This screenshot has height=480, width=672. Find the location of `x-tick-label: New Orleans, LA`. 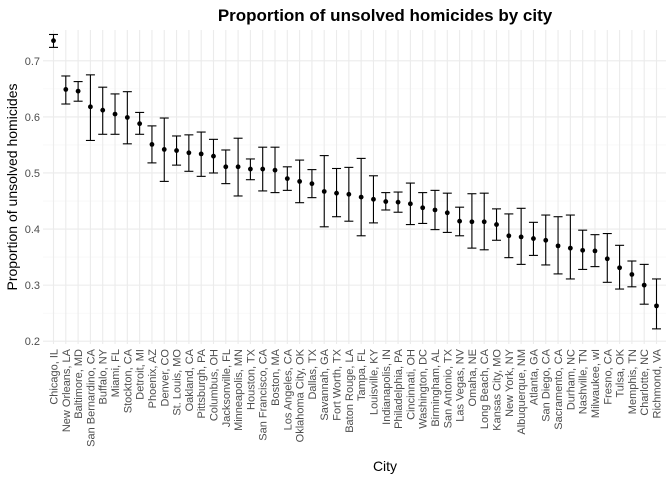

x-tick-label: New Orleans, LA is located at coordinates (67, 390).